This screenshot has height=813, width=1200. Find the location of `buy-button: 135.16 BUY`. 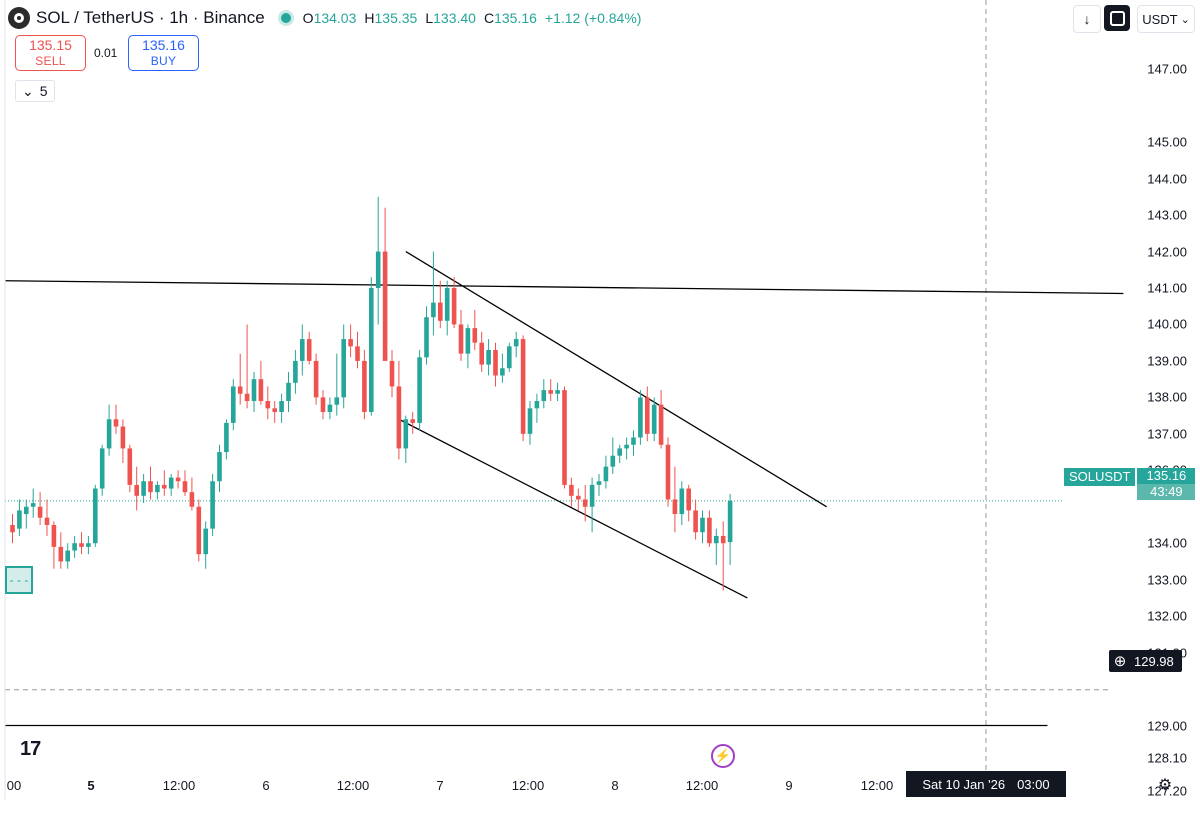

buy-button: 135.16 BUY is located at coordinates (163, 53).